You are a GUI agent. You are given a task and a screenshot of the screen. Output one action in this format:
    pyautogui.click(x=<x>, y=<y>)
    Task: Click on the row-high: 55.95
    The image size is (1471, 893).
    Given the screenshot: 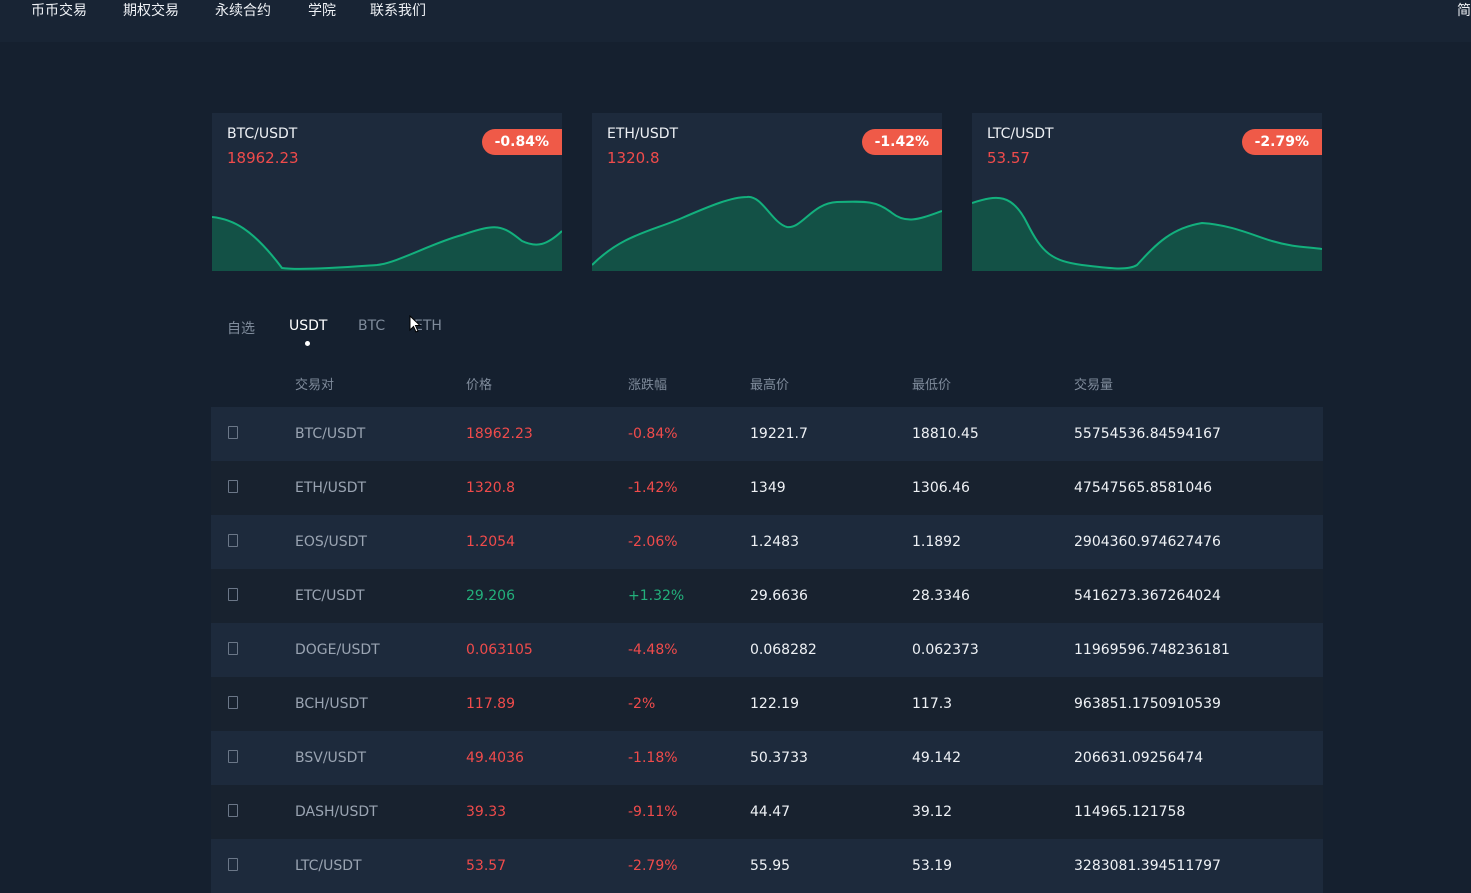 What is the action you would take?
    pyautogui.click(x=770, y=866)
    